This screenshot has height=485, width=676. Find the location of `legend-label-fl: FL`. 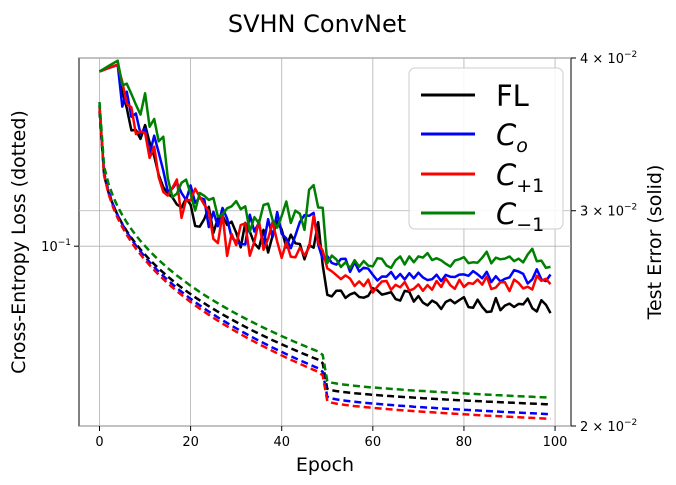

legend-label-fl: FL is located at coordinates (512, 96).